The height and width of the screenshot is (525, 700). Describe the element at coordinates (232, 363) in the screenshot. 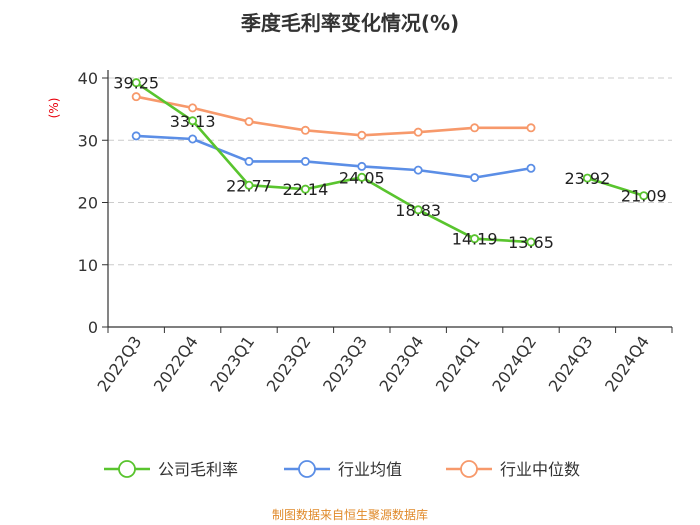

I see `x-tick-label: 2023Q1` at that location.